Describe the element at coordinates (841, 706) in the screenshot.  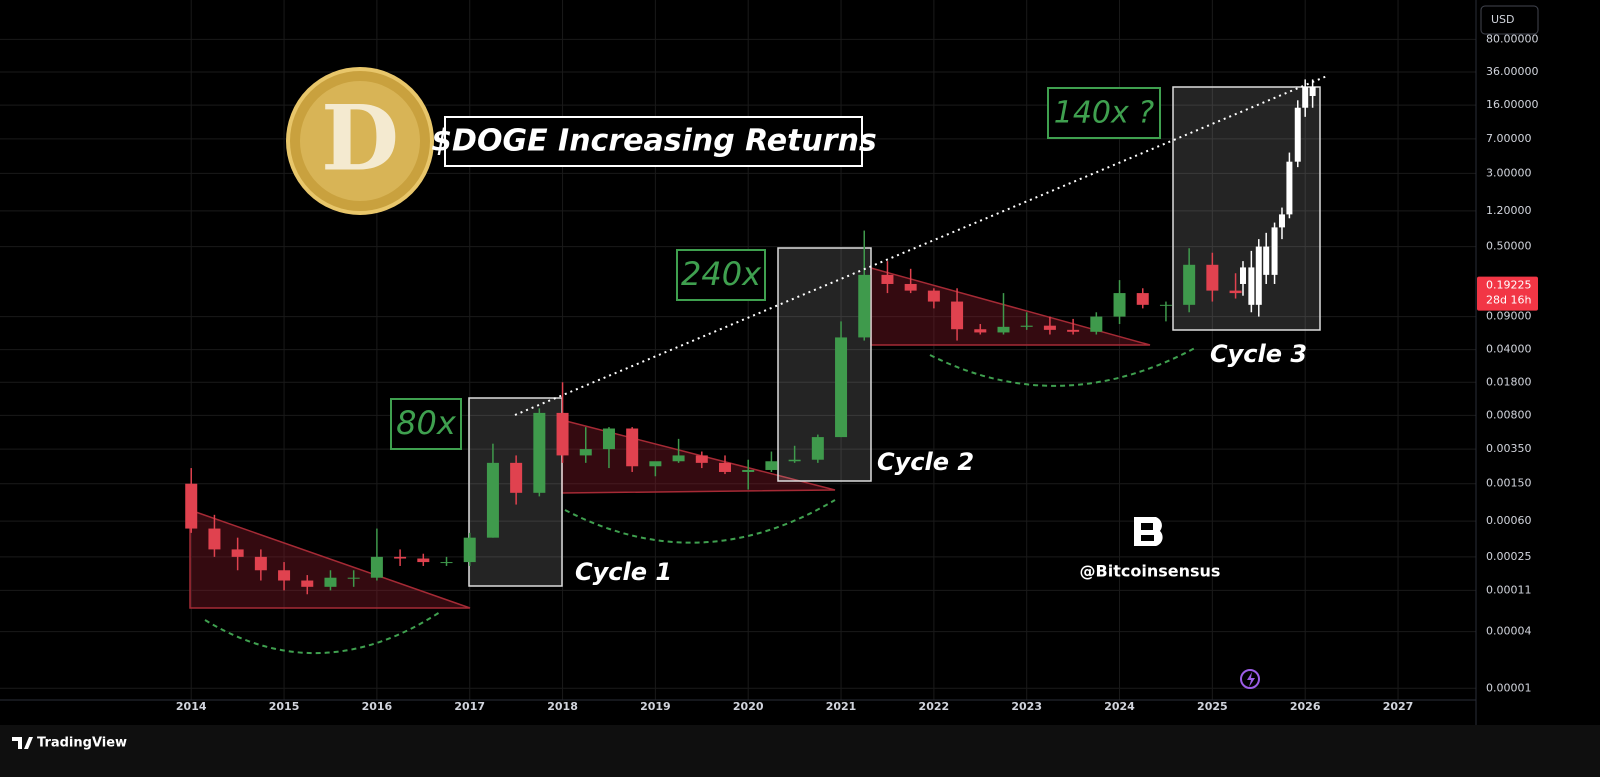
I see `x-tick-label: 2021` at that location.